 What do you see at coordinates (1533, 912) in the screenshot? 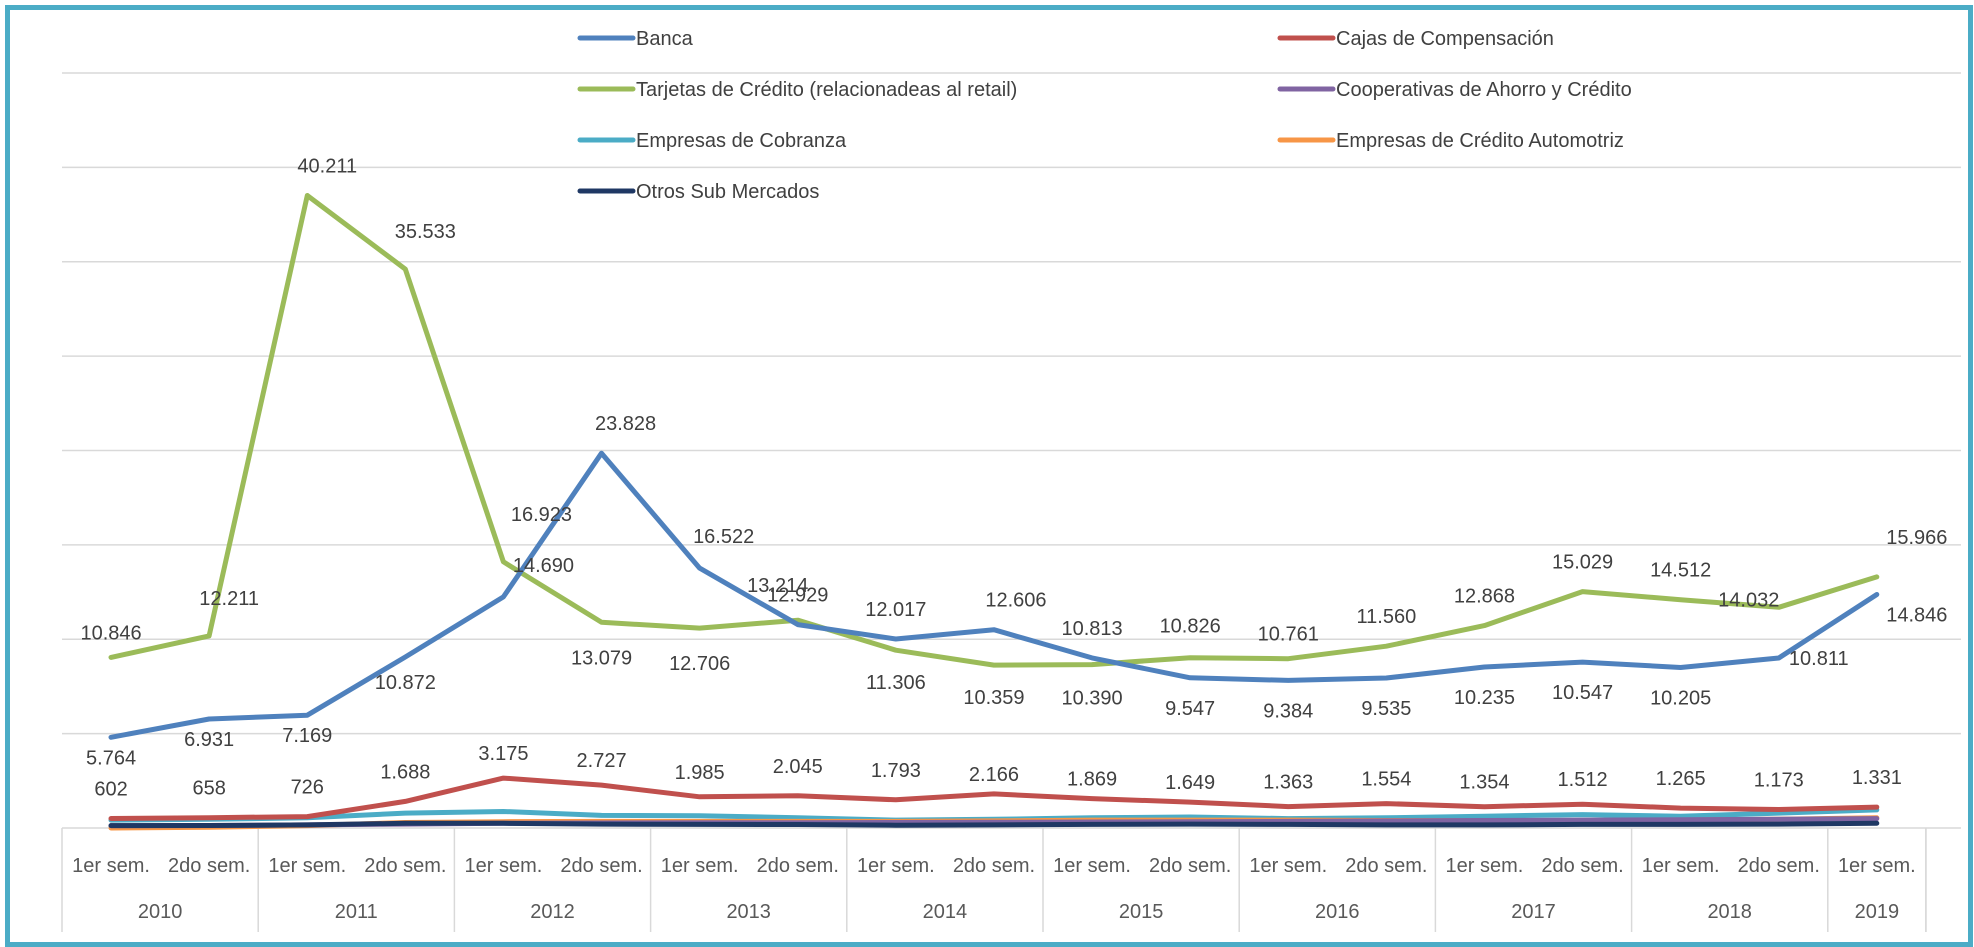
I see `year-tick-label: 2017` at bounding box center [1533, 912].